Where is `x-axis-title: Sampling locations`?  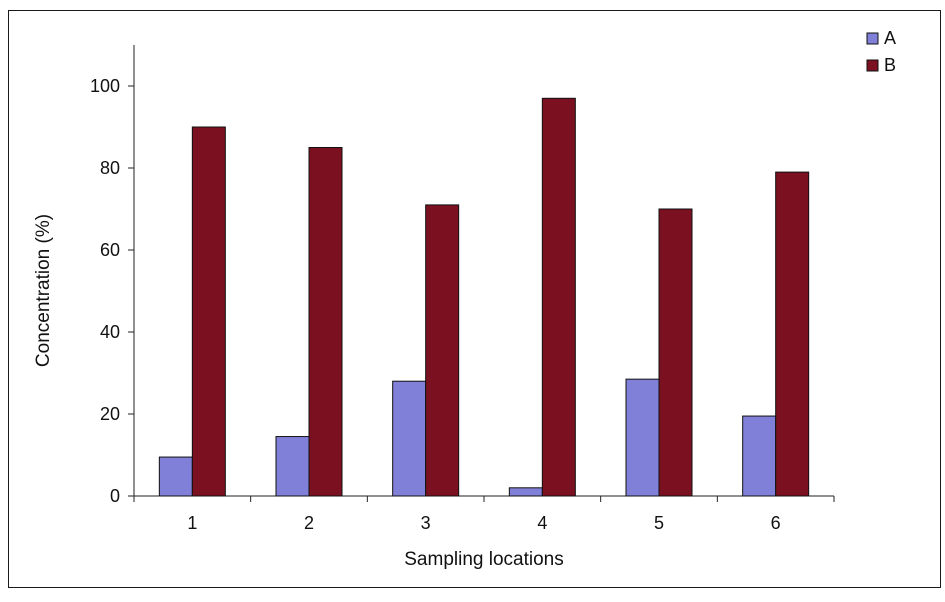 x-axis-title: Sampling locations is located at coordinates (483, 559).